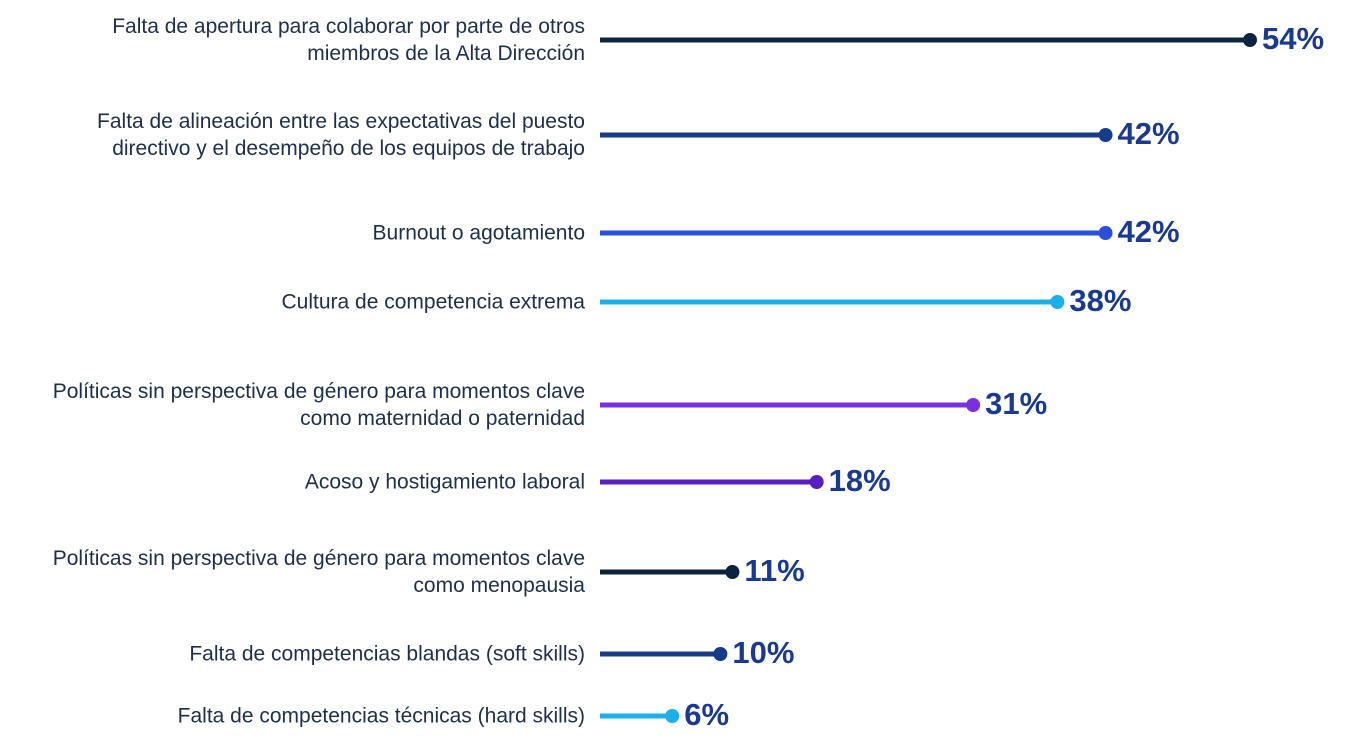  I want to click on category-label: Cultura de competencia extrema, so click(433, 302).